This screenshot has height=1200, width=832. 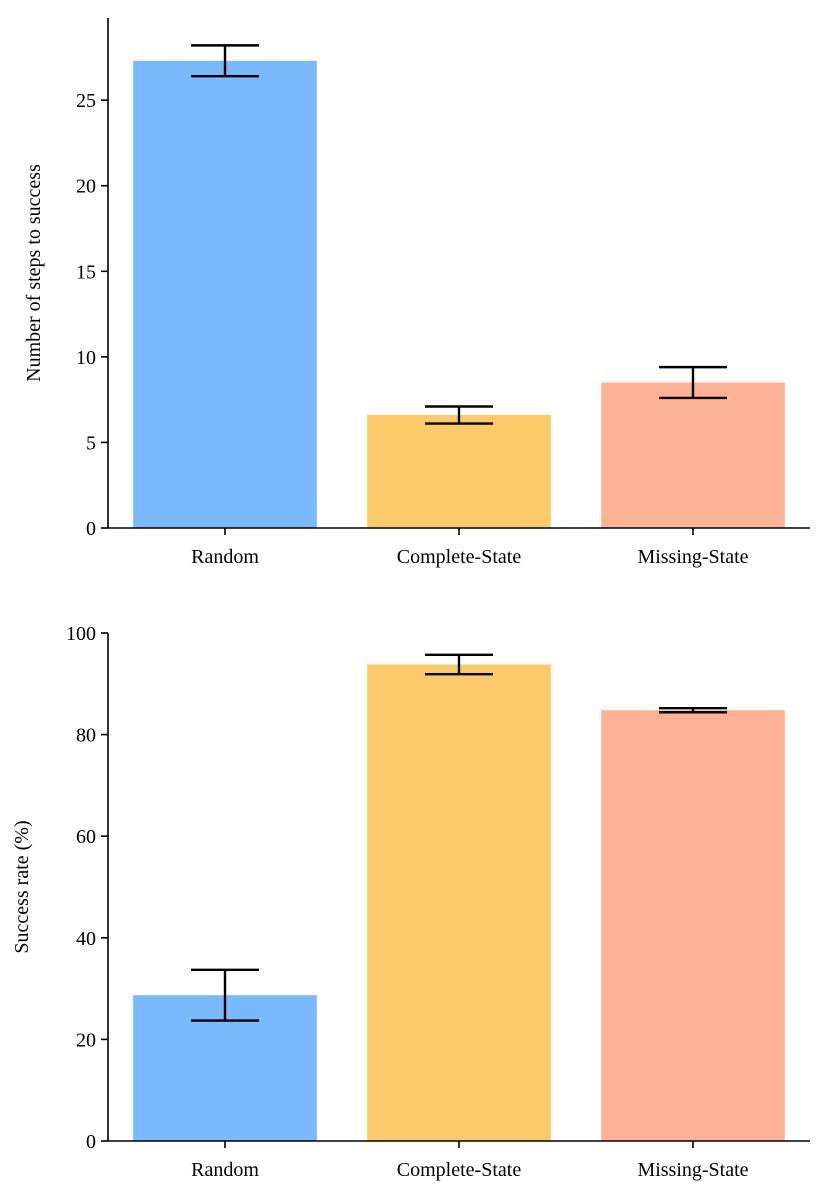 I want to click on y-tick-label: 80, so click(x=86, y=736).